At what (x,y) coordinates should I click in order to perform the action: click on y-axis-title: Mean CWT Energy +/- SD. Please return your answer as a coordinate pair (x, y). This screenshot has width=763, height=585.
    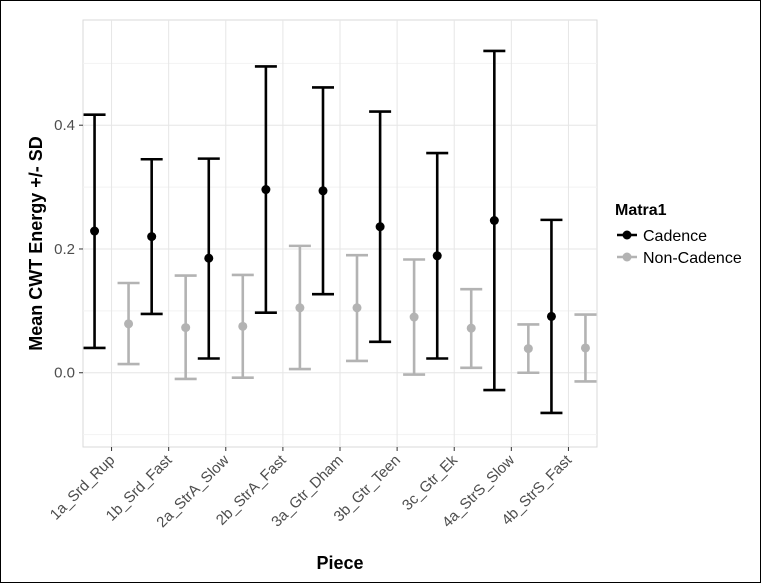
    Looking at the image, I should click on (36, 243).